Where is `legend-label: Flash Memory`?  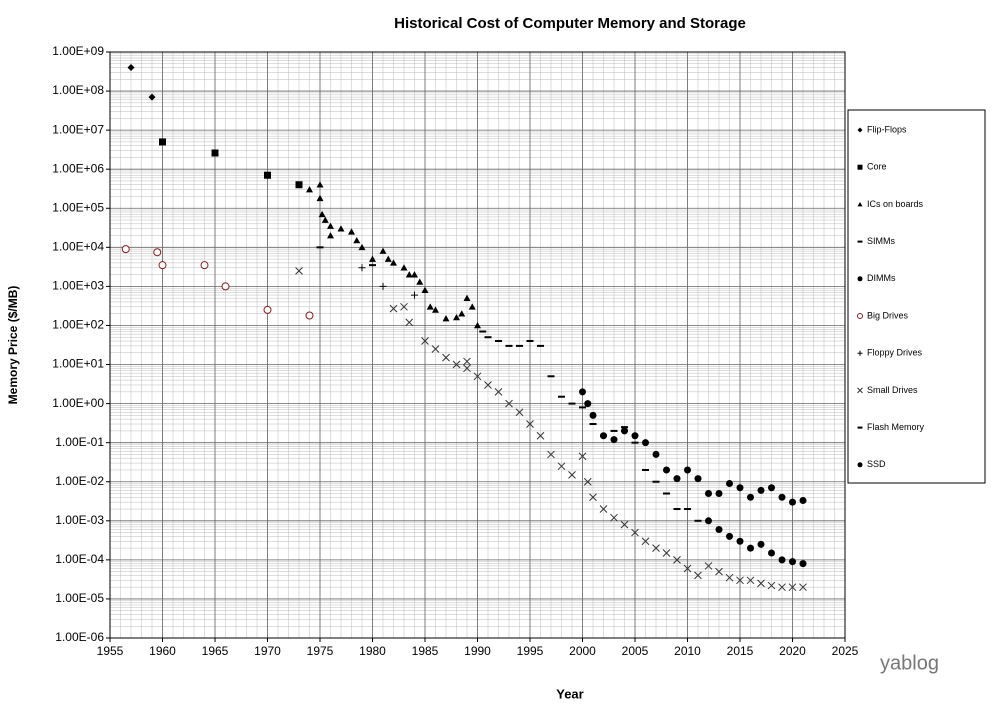 legend-label: Flash Memory is located at coordinates (896, 427).